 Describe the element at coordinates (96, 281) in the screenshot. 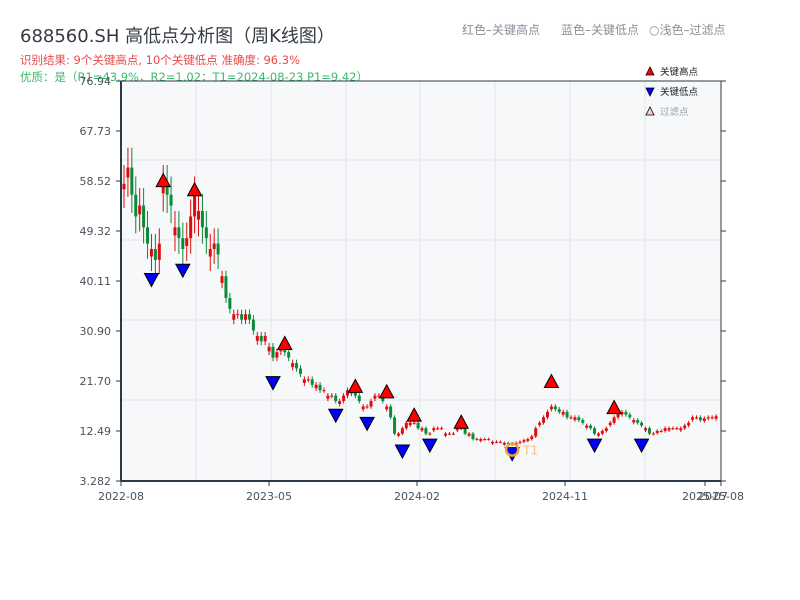

I see `y-tick-label: 40.11` at that location.